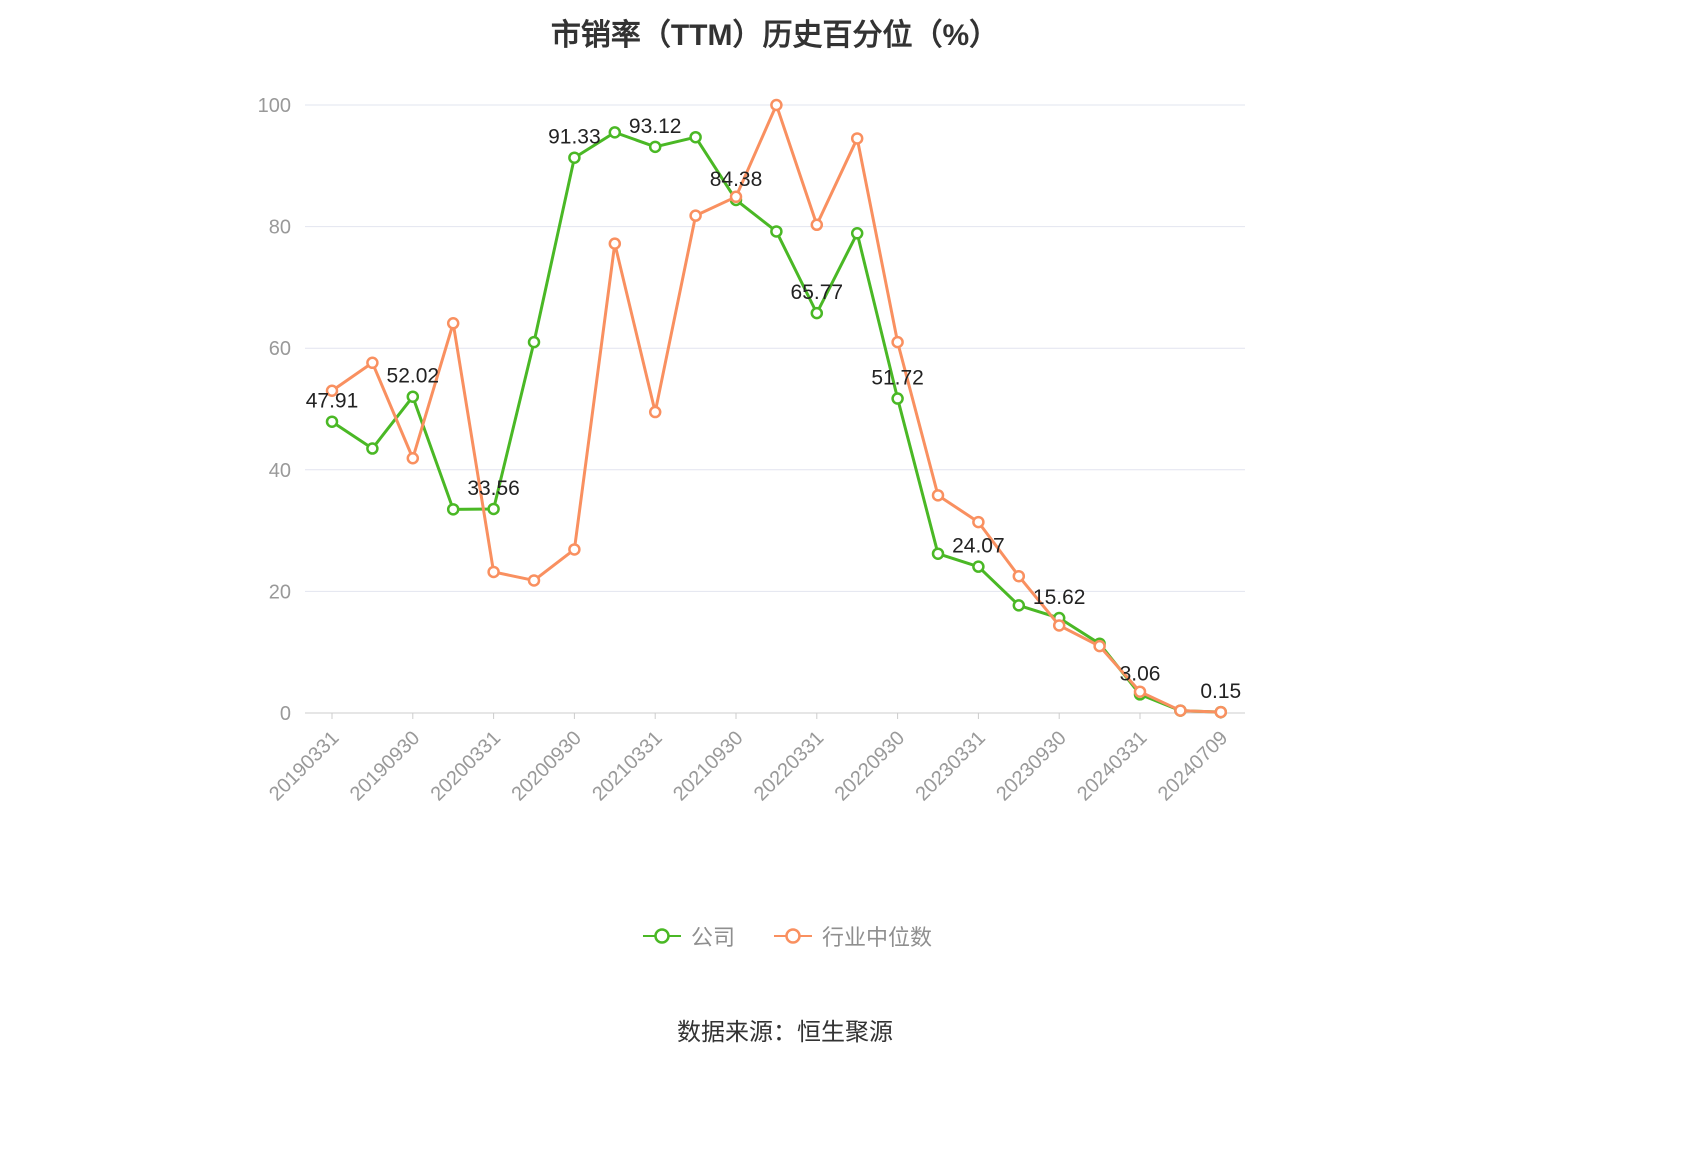 The height and width of the screenshot is (1150, 1700). Describe the element at coordinates (661, 936) in the screenshot. I see `company-legend-marker-icon` at that location.